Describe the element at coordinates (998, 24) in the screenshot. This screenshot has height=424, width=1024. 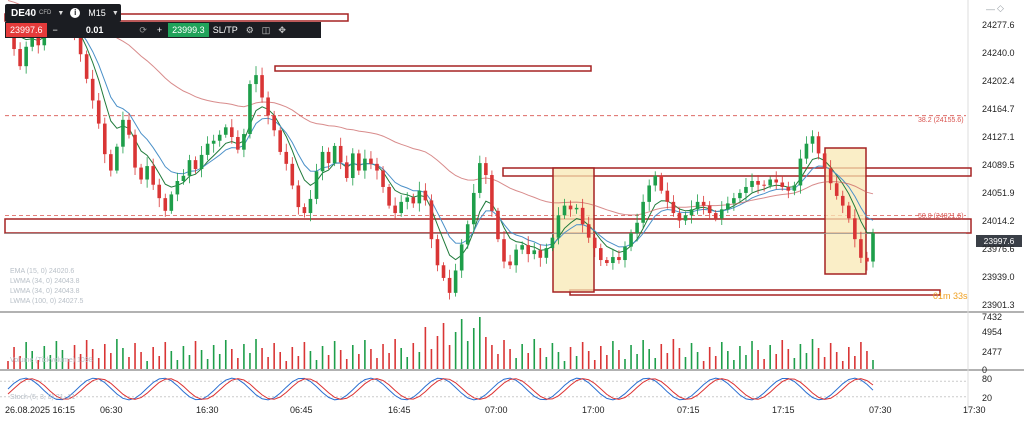
I see `price-axis-label: 24277.6` at that location.